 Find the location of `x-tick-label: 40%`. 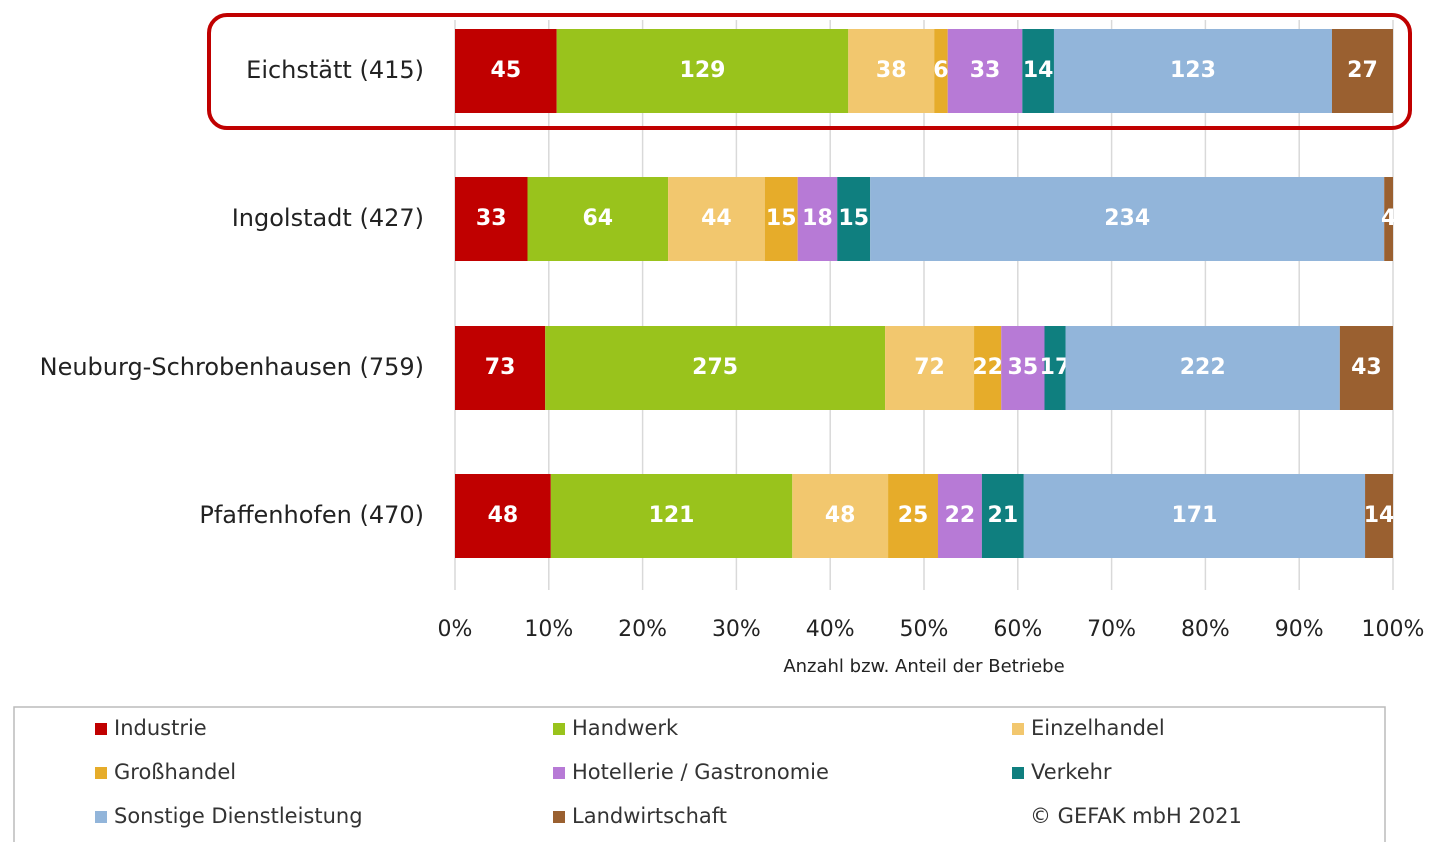

x-tick-label: 40% is located at coordinates (830, 629).